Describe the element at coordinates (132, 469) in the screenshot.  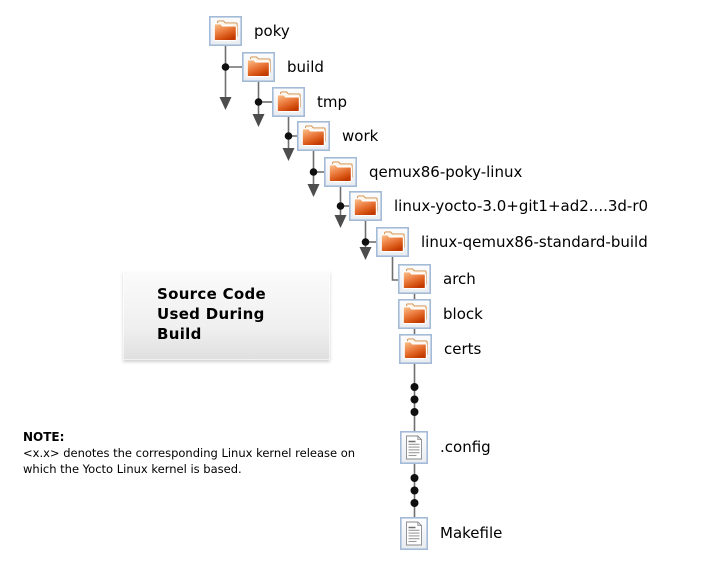
I see `note-body-line: which the Yocto Linux kernel is based.` at that location.